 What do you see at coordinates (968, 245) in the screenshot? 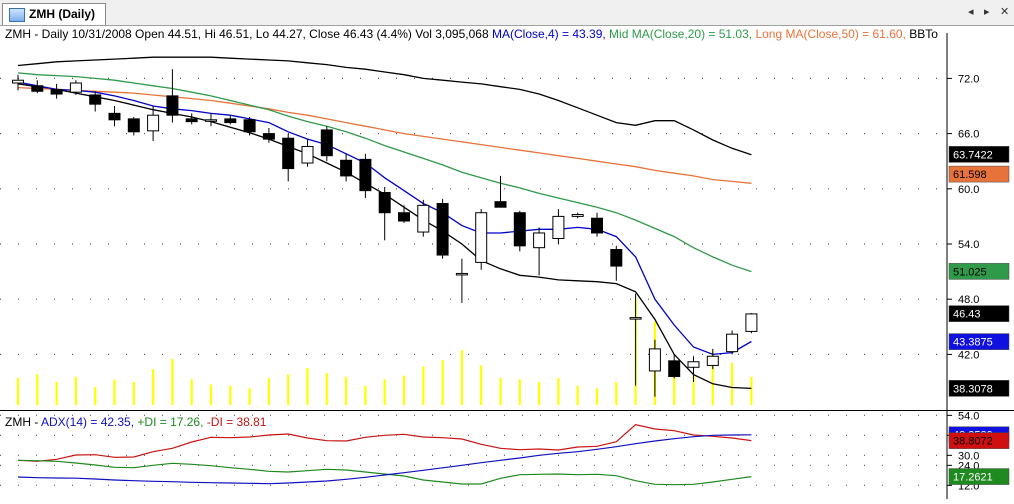
I see `price-tick-label: 54.0` at bounding box center [968, 245].